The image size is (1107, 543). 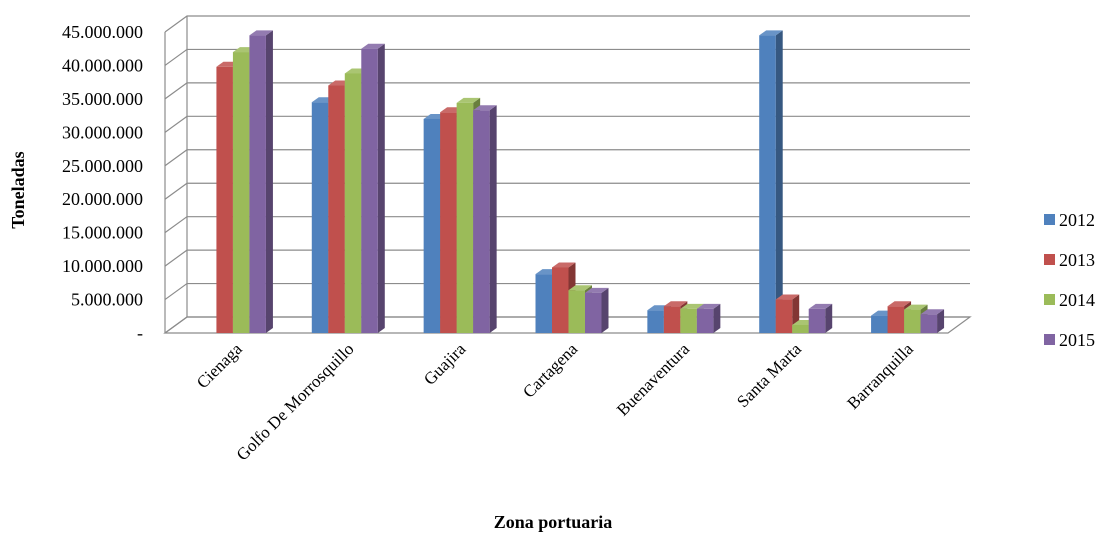 What do you see at coordinates (445, 364) in the screenshot?
I see `x-tick-label: Guajira` at bounding box center [445, 364].